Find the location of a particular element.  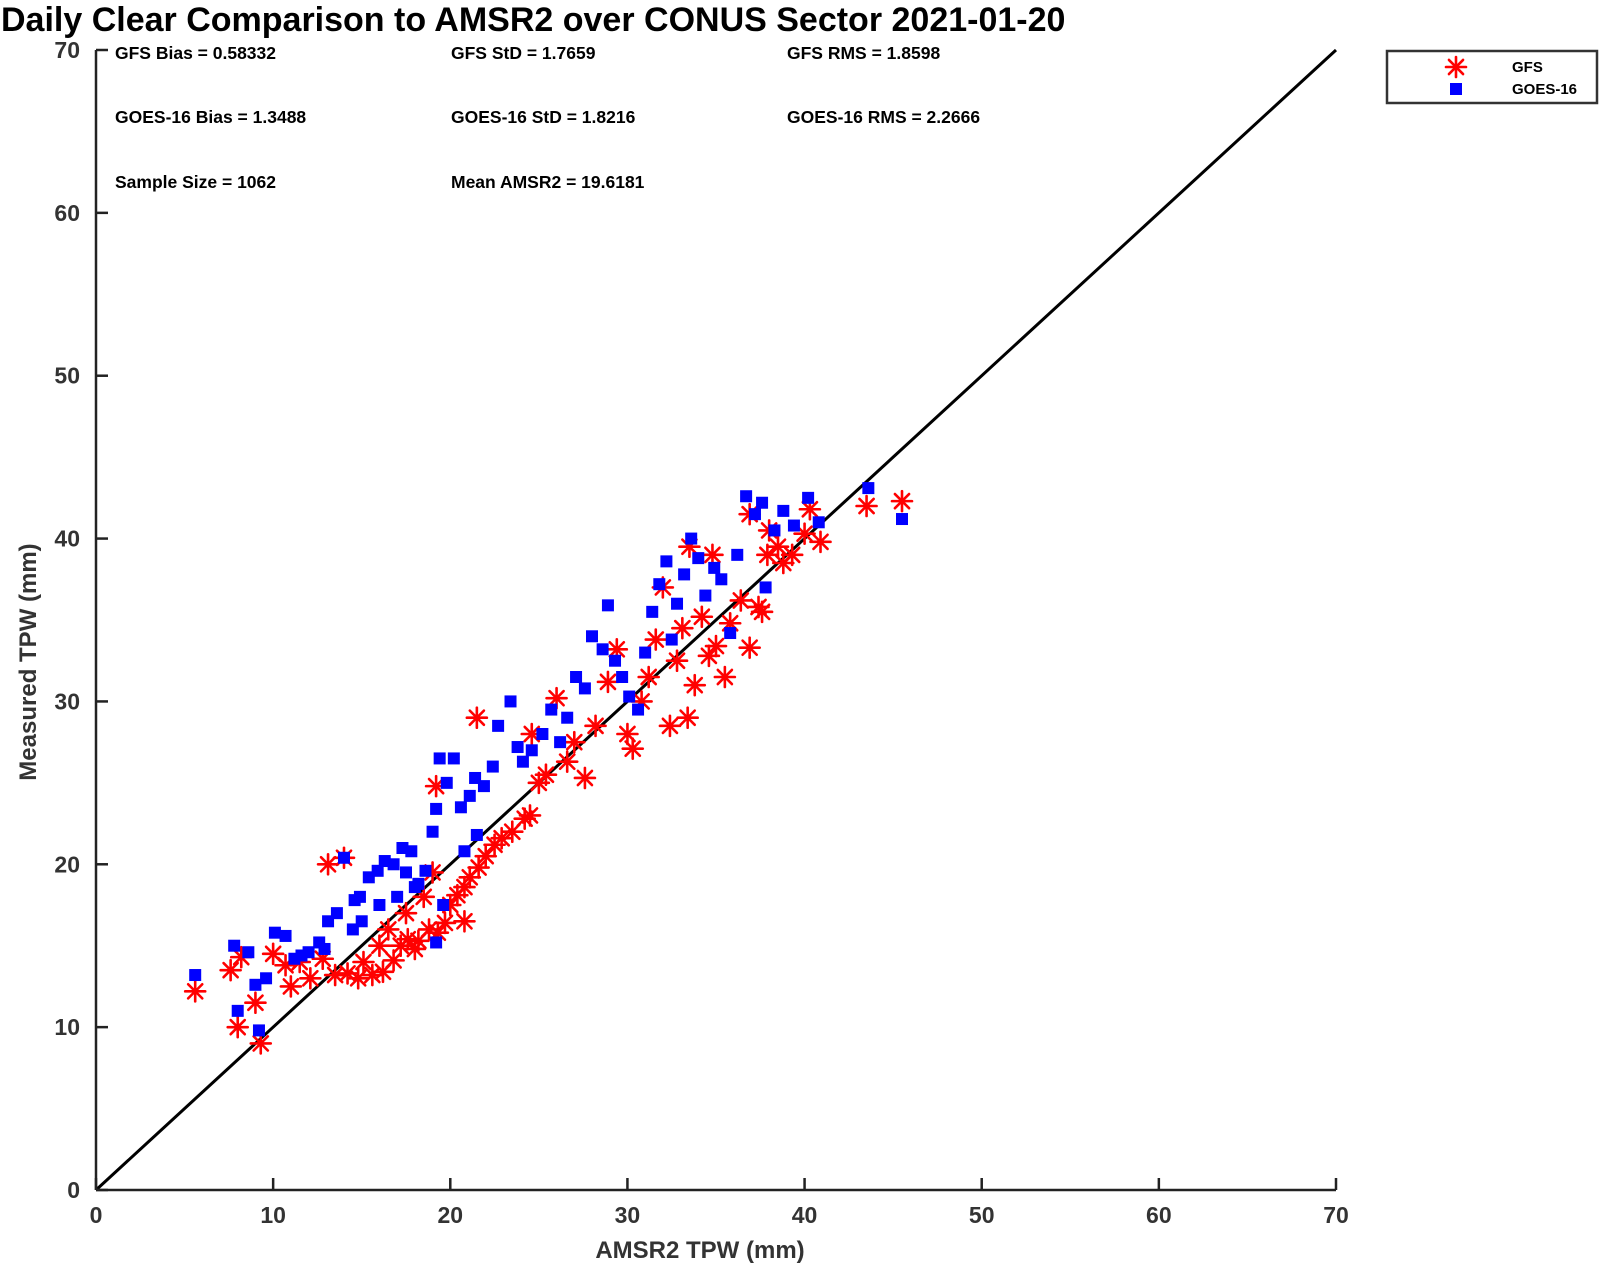

stat-goes-bias: GOES-16 Bias = 1.3488 is located at coordinates (210, 117).